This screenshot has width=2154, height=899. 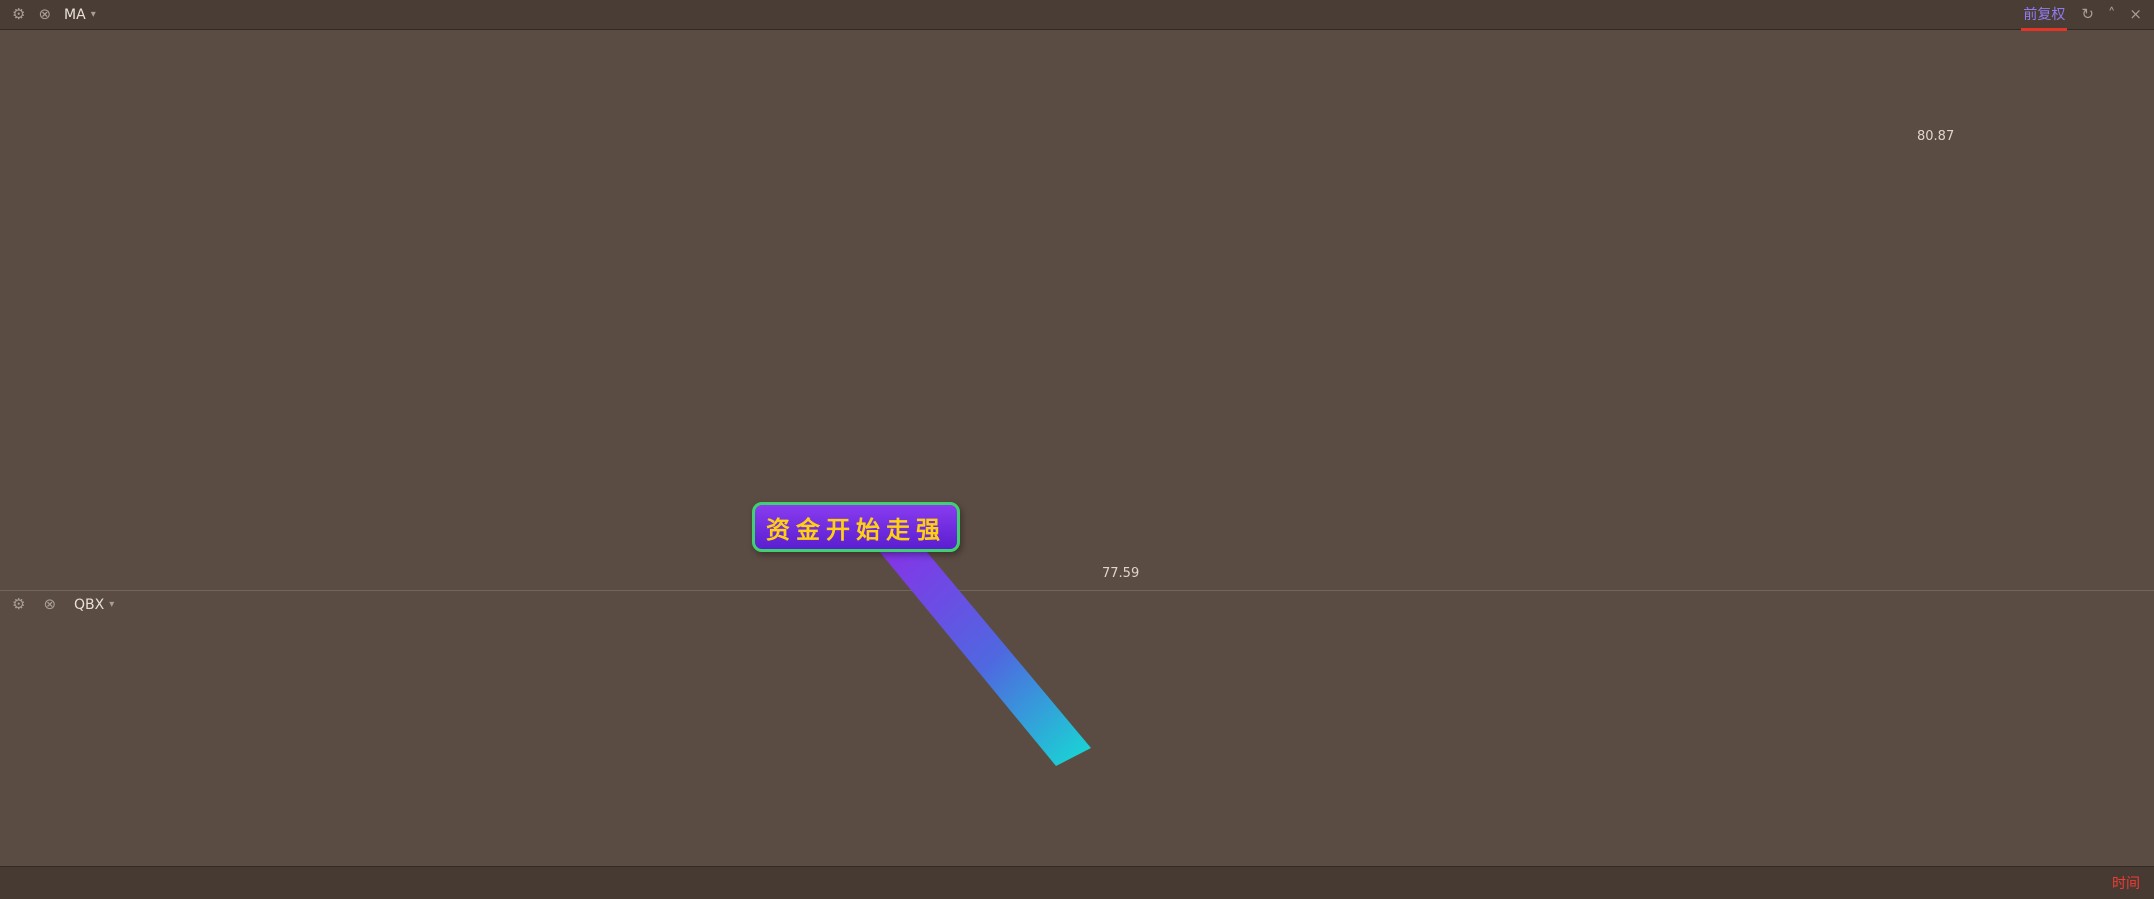 What do you see at coordinates (1121, 573) in the screenshot?
I see `low-price-annotation: 77.59` at bounding box center [1121, 573].